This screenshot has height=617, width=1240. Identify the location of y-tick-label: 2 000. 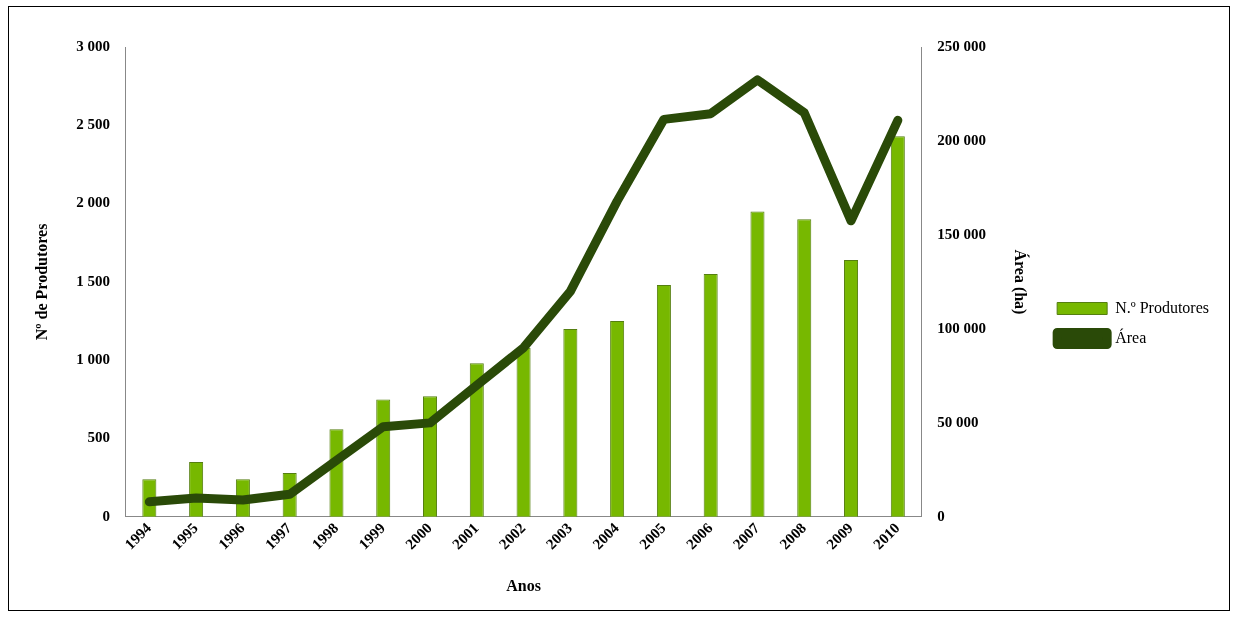
(93, 202).